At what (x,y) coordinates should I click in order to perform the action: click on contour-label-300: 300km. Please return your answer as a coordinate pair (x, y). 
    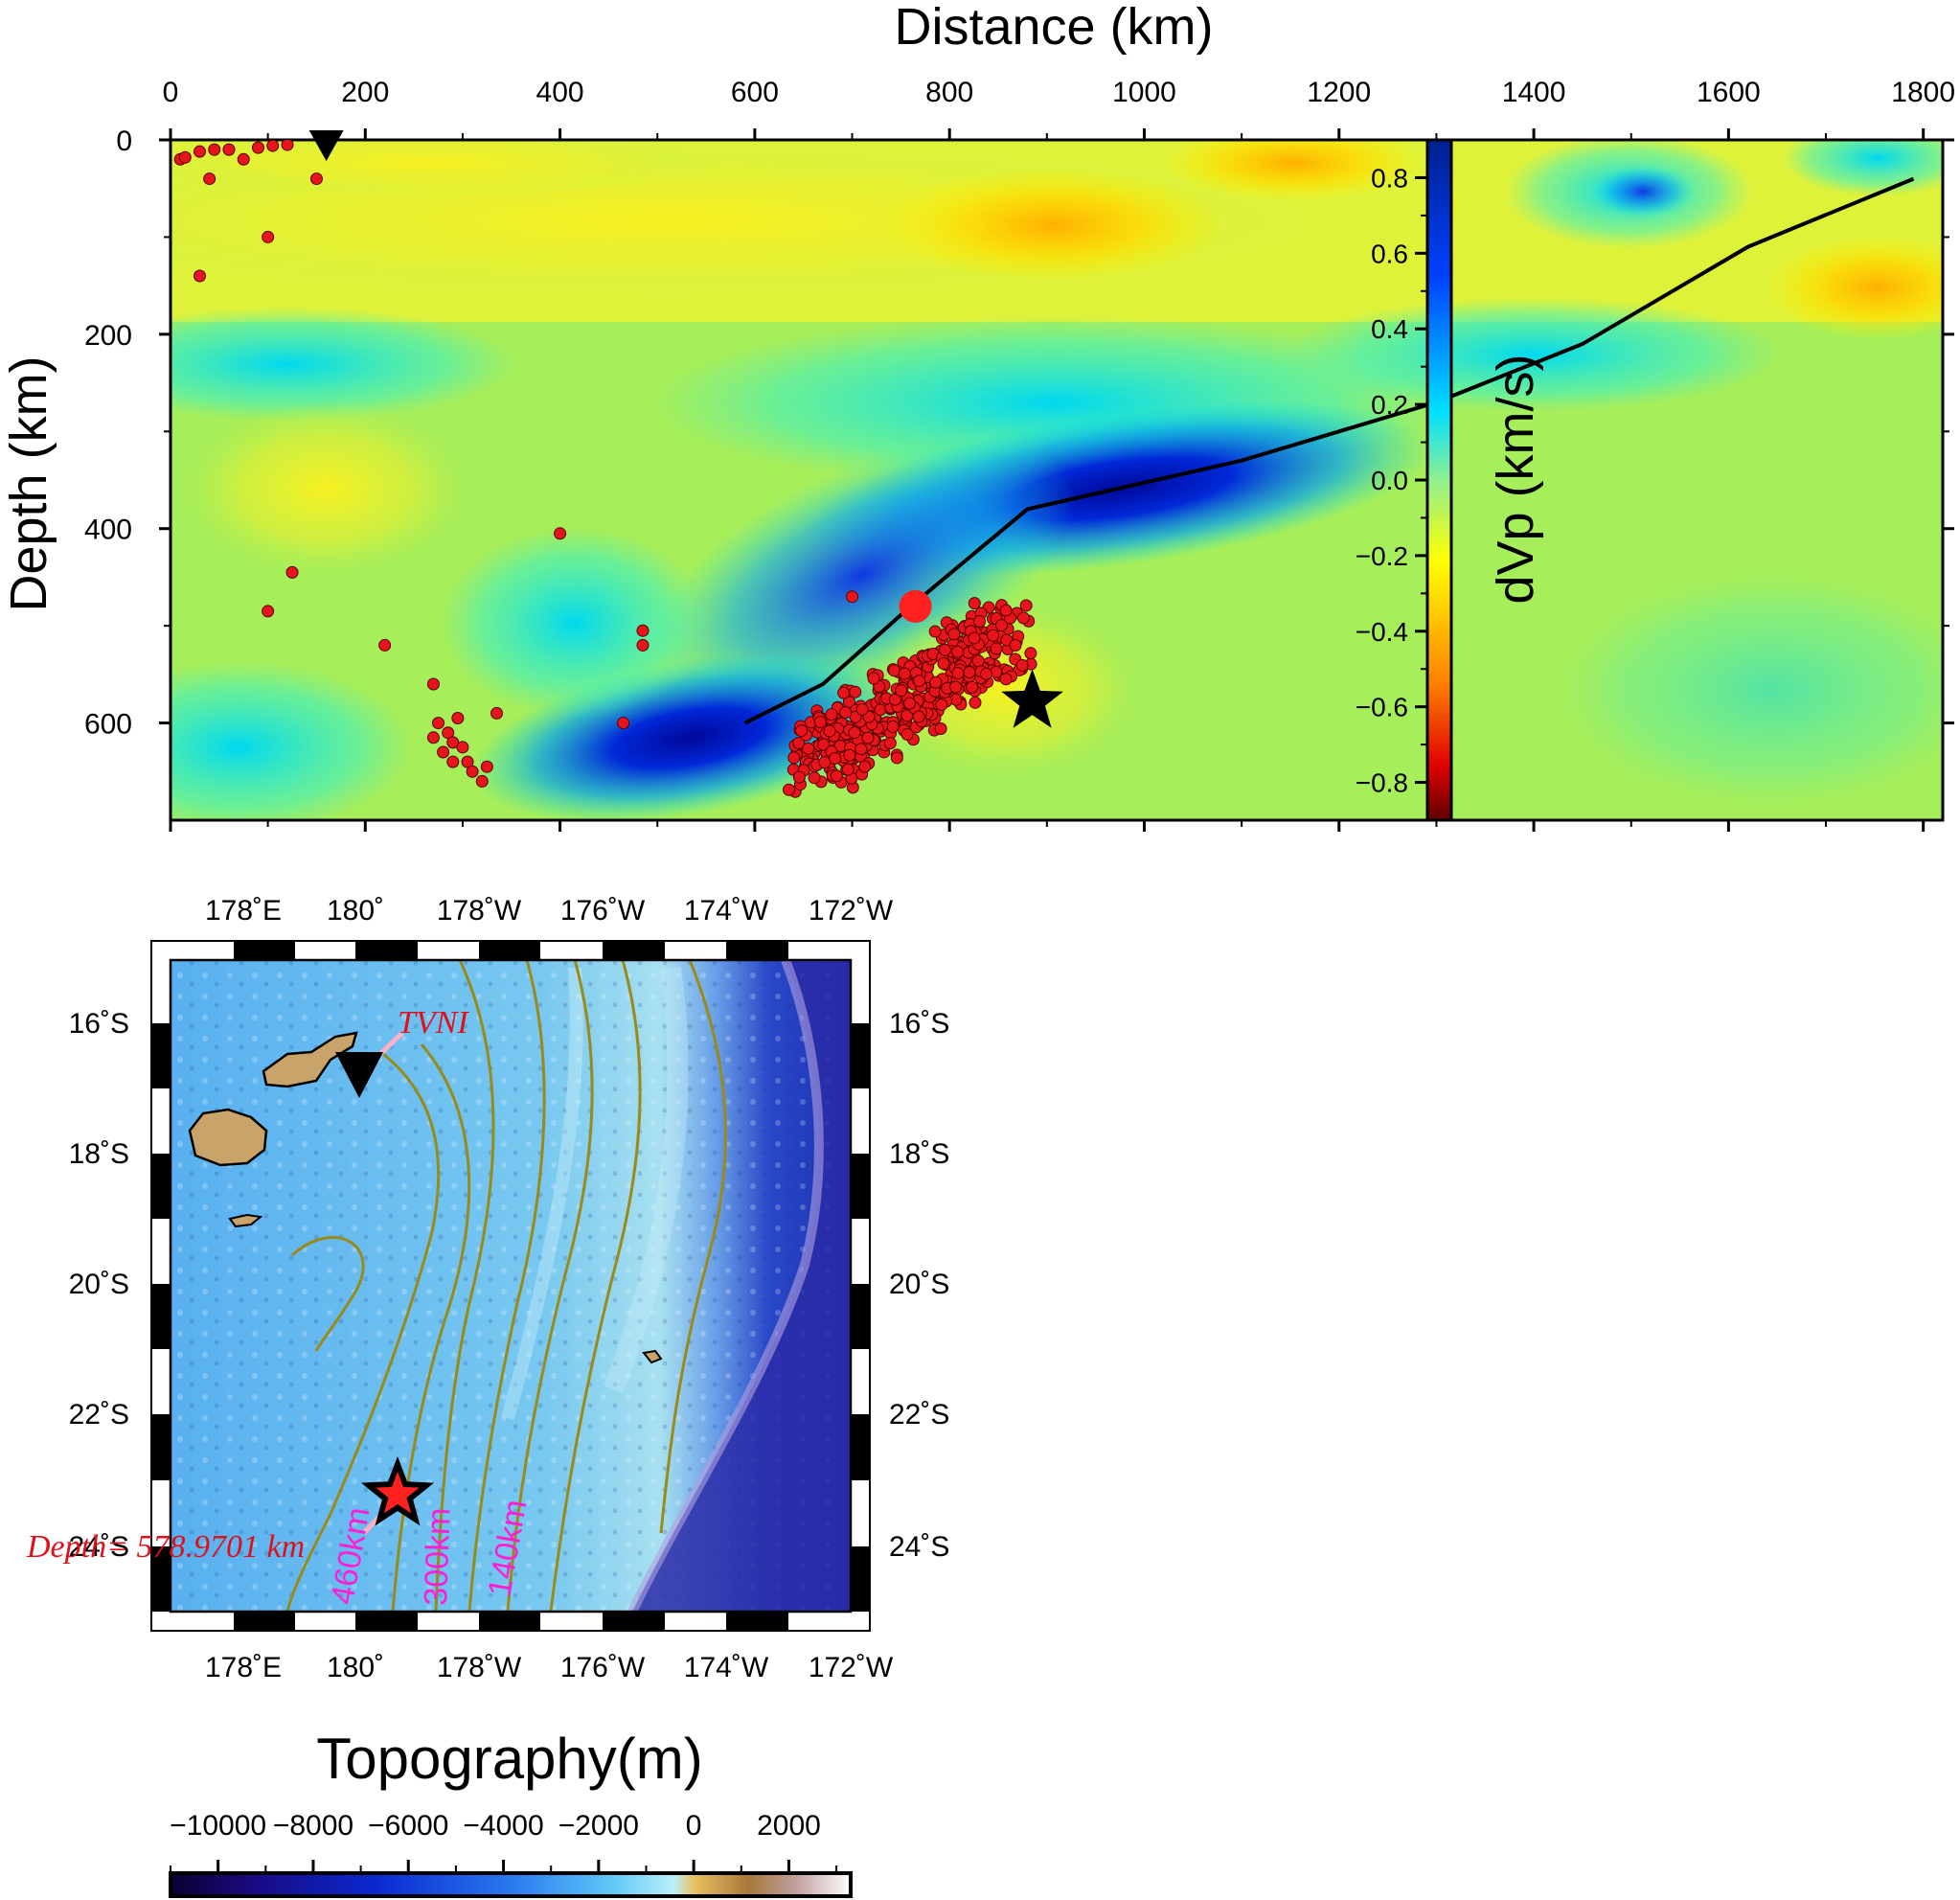
    Looking at the image, I should click on (438, 1556).